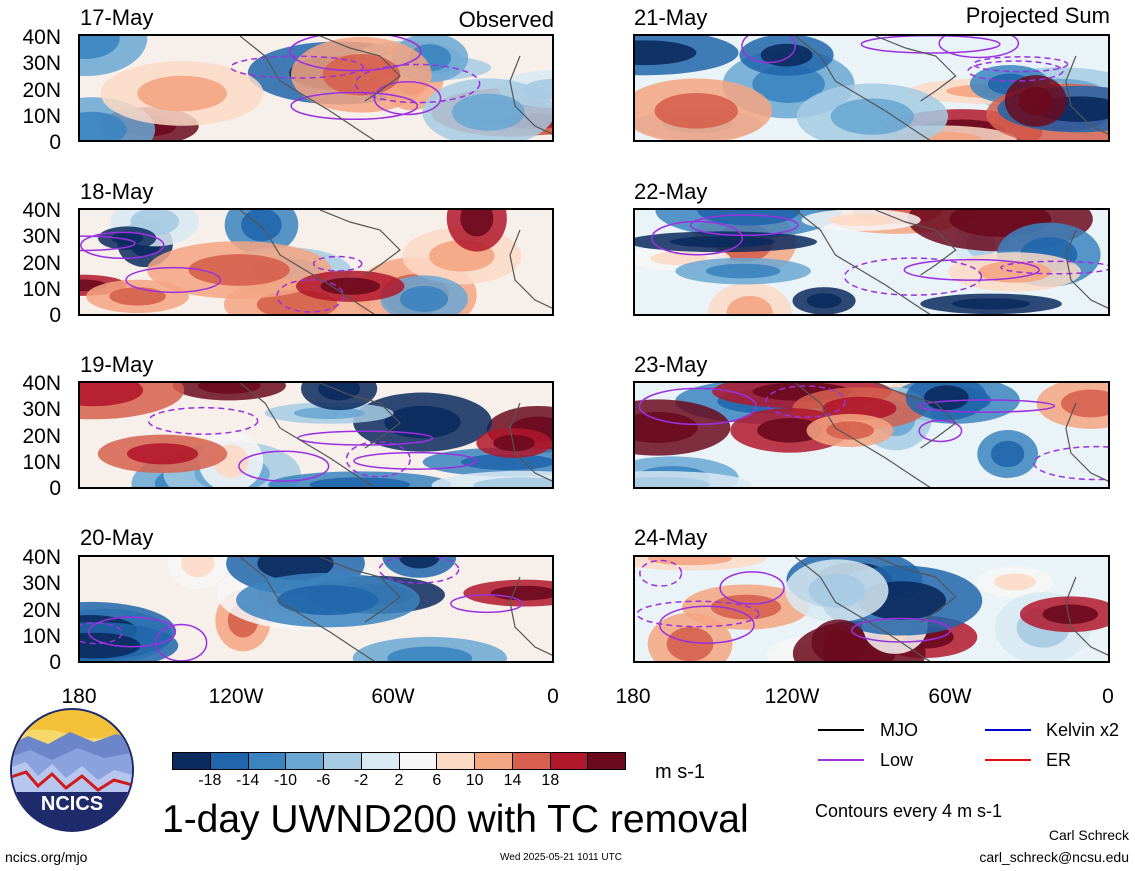 This screenshot has height=871, width=1135. I want to click on legend-label-er: ER, so click(1059, 760).